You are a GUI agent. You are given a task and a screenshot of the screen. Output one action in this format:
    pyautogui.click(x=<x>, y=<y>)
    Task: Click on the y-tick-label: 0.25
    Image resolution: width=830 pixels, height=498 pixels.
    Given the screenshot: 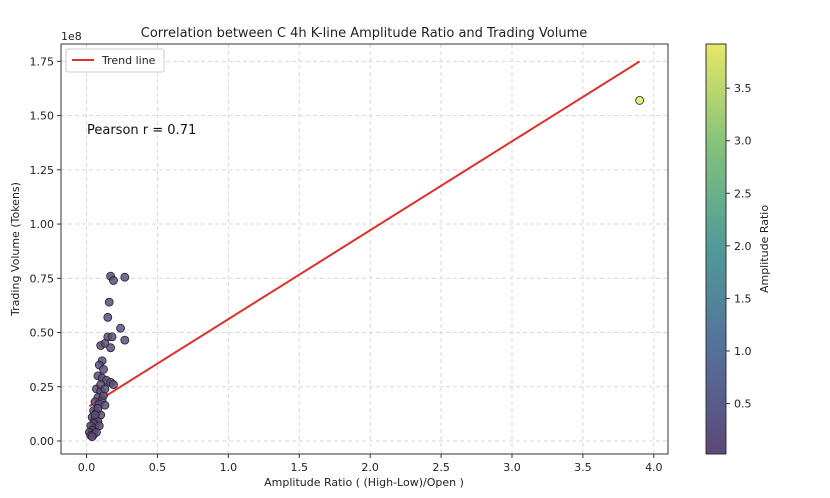 What is the action you would take?
    pyautogui.click(x=42, y=387)
    